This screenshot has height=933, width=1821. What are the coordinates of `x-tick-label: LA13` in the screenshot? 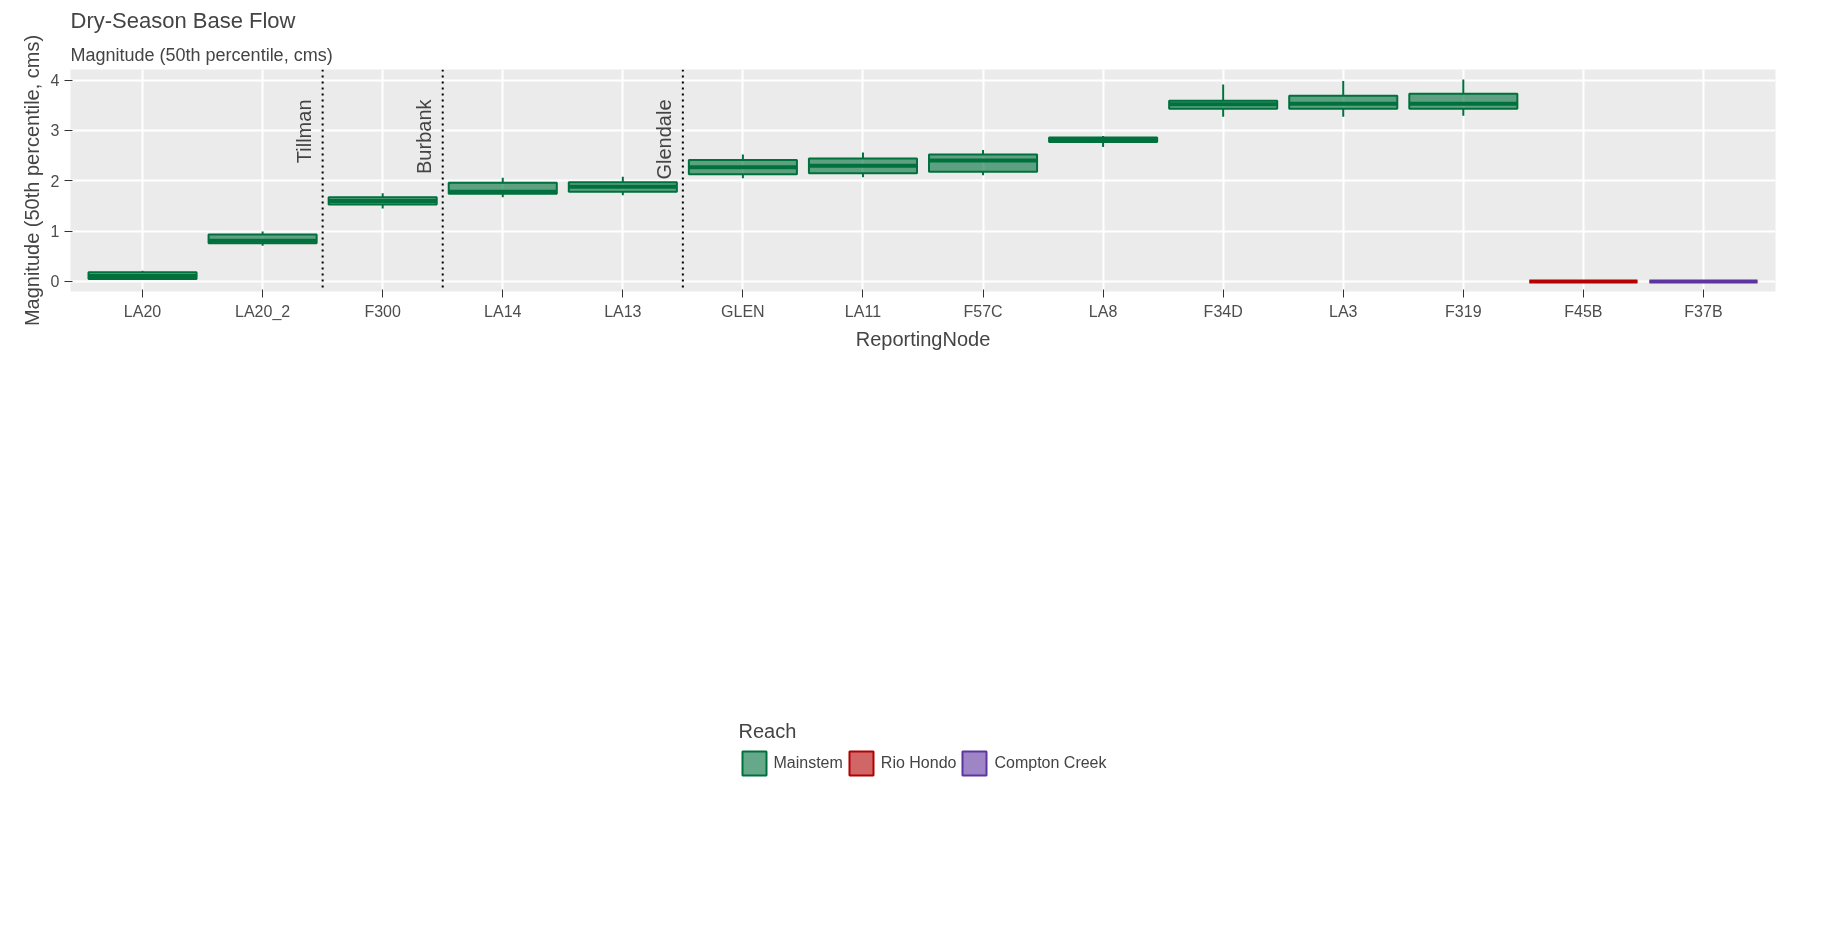 It's located at (623, 311).